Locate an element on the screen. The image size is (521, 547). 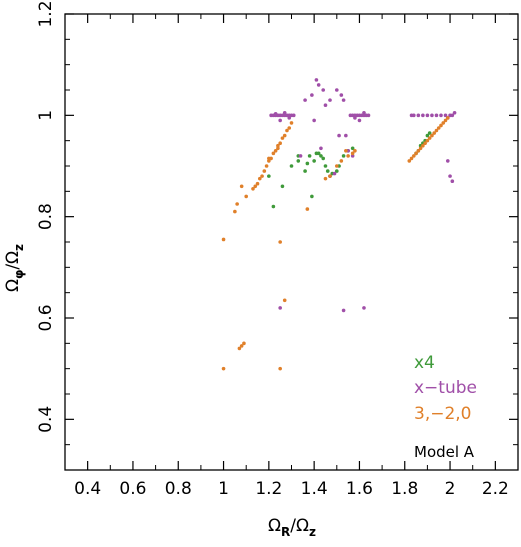
legend-entry-x4: x4 is located at coordinates (424, 363).